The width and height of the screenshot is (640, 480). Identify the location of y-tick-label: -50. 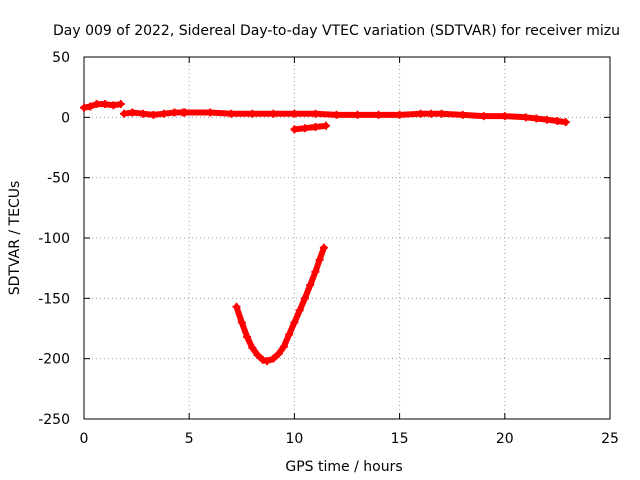
(58, 179).